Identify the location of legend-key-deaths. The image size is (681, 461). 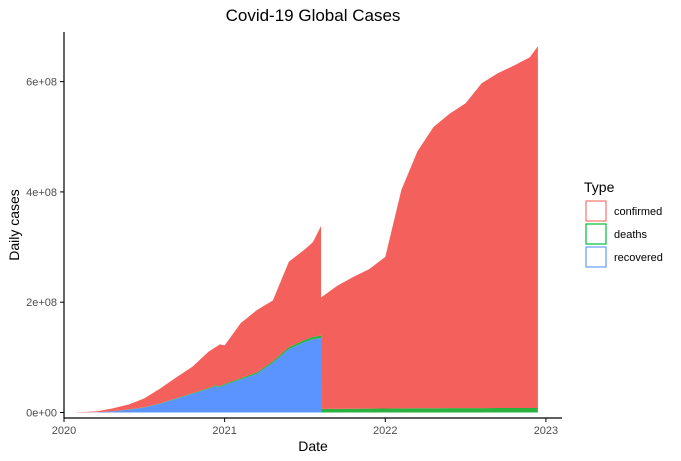
(596, 234).